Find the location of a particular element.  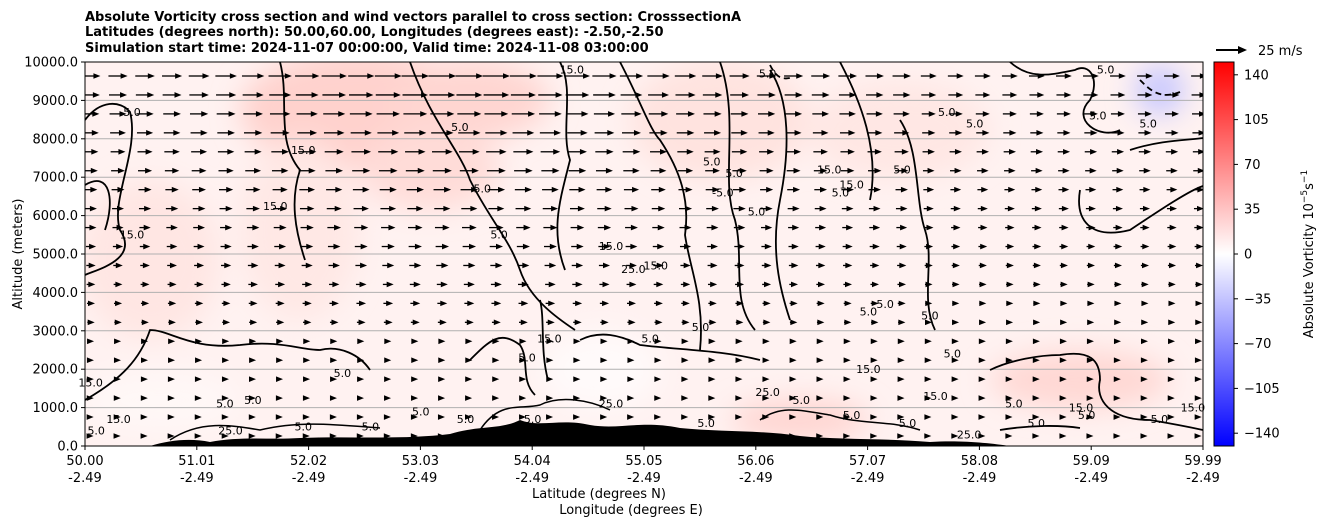

x-tick-label-lat: 50.00 is located at coordinates (84, 461).